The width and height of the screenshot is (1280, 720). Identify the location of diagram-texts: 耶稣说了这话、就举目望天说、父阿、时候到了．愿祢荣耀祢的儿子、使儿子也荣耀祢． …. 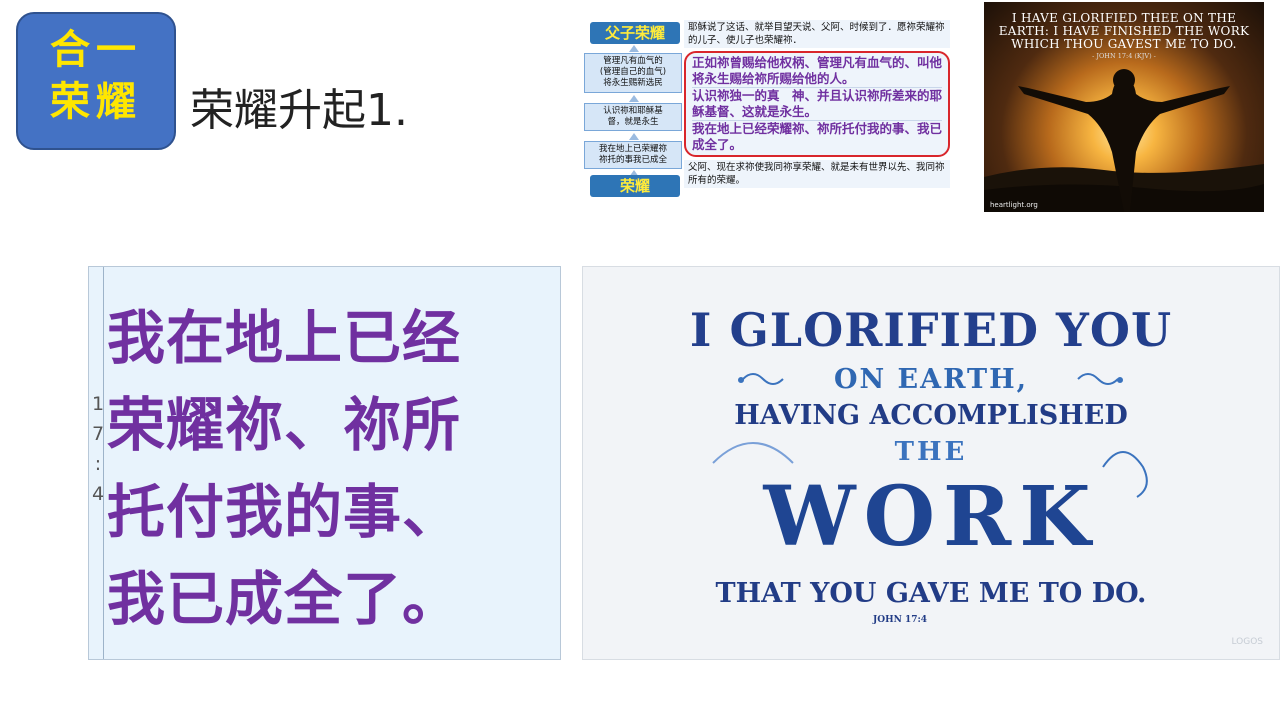
(817, 104).